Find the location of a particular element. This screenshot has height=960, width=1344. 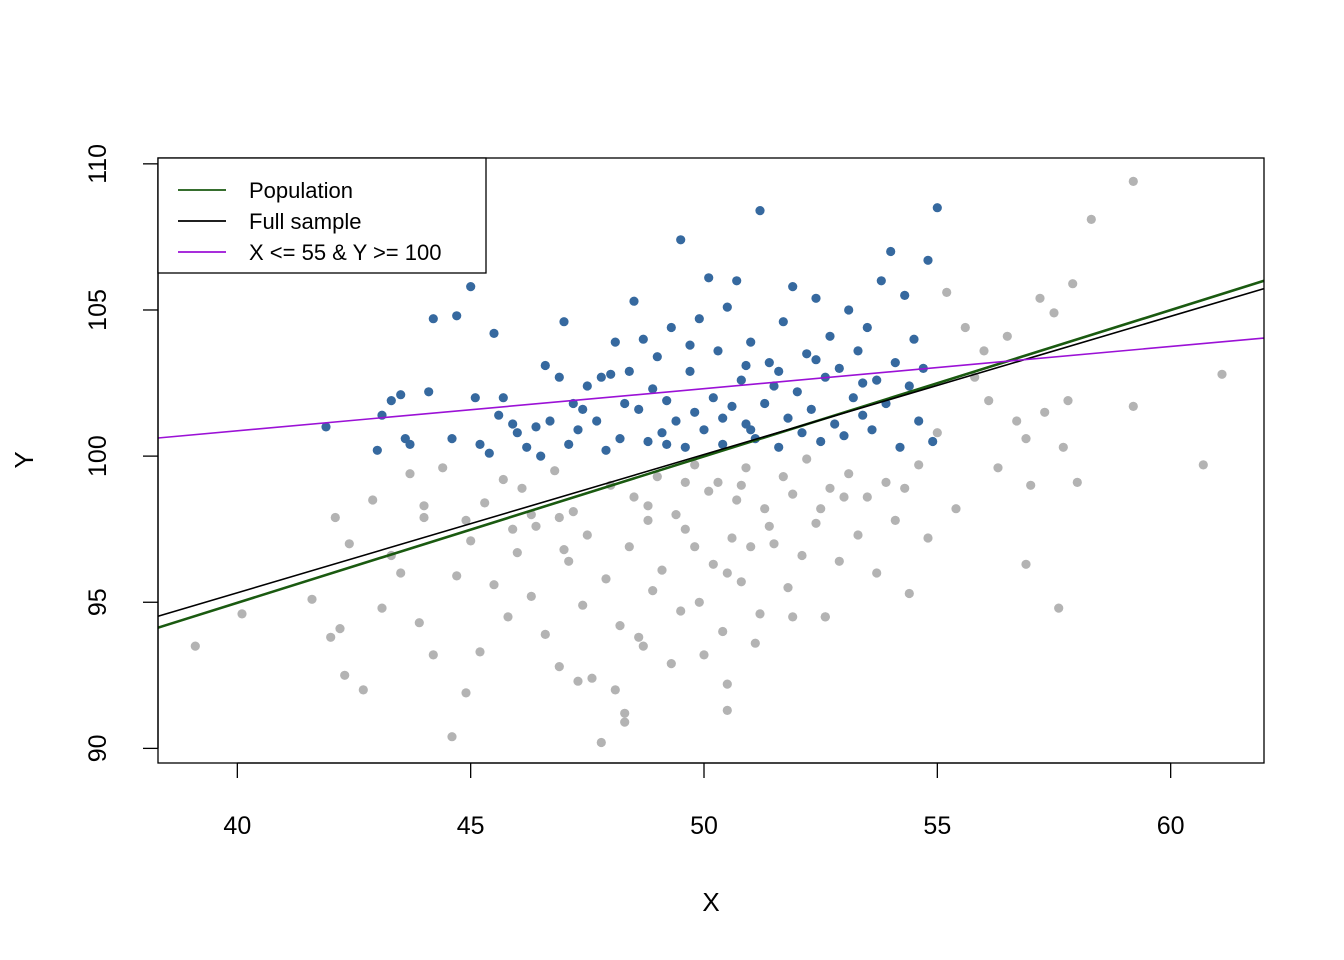

y-tick-label-2: 100 is located at coordinates (98, 456).